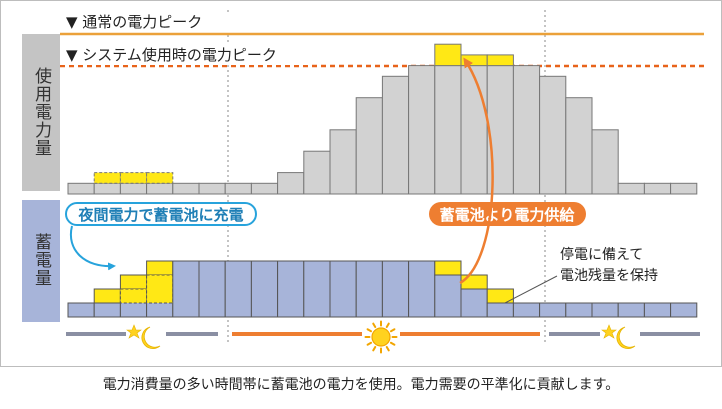  I want to click on normal-peak-label: ▼ 通常の電力ピーク, so click(134, 22).